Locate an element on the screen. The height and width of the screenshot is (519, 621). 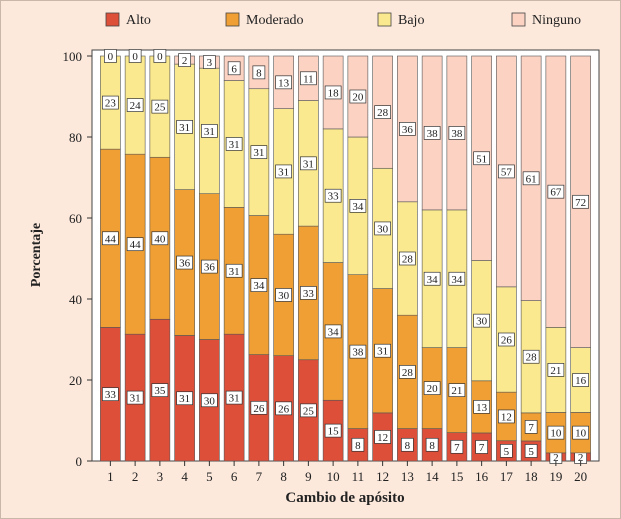
data-label-ninguno: 51 is located at coordinates (481, 159).